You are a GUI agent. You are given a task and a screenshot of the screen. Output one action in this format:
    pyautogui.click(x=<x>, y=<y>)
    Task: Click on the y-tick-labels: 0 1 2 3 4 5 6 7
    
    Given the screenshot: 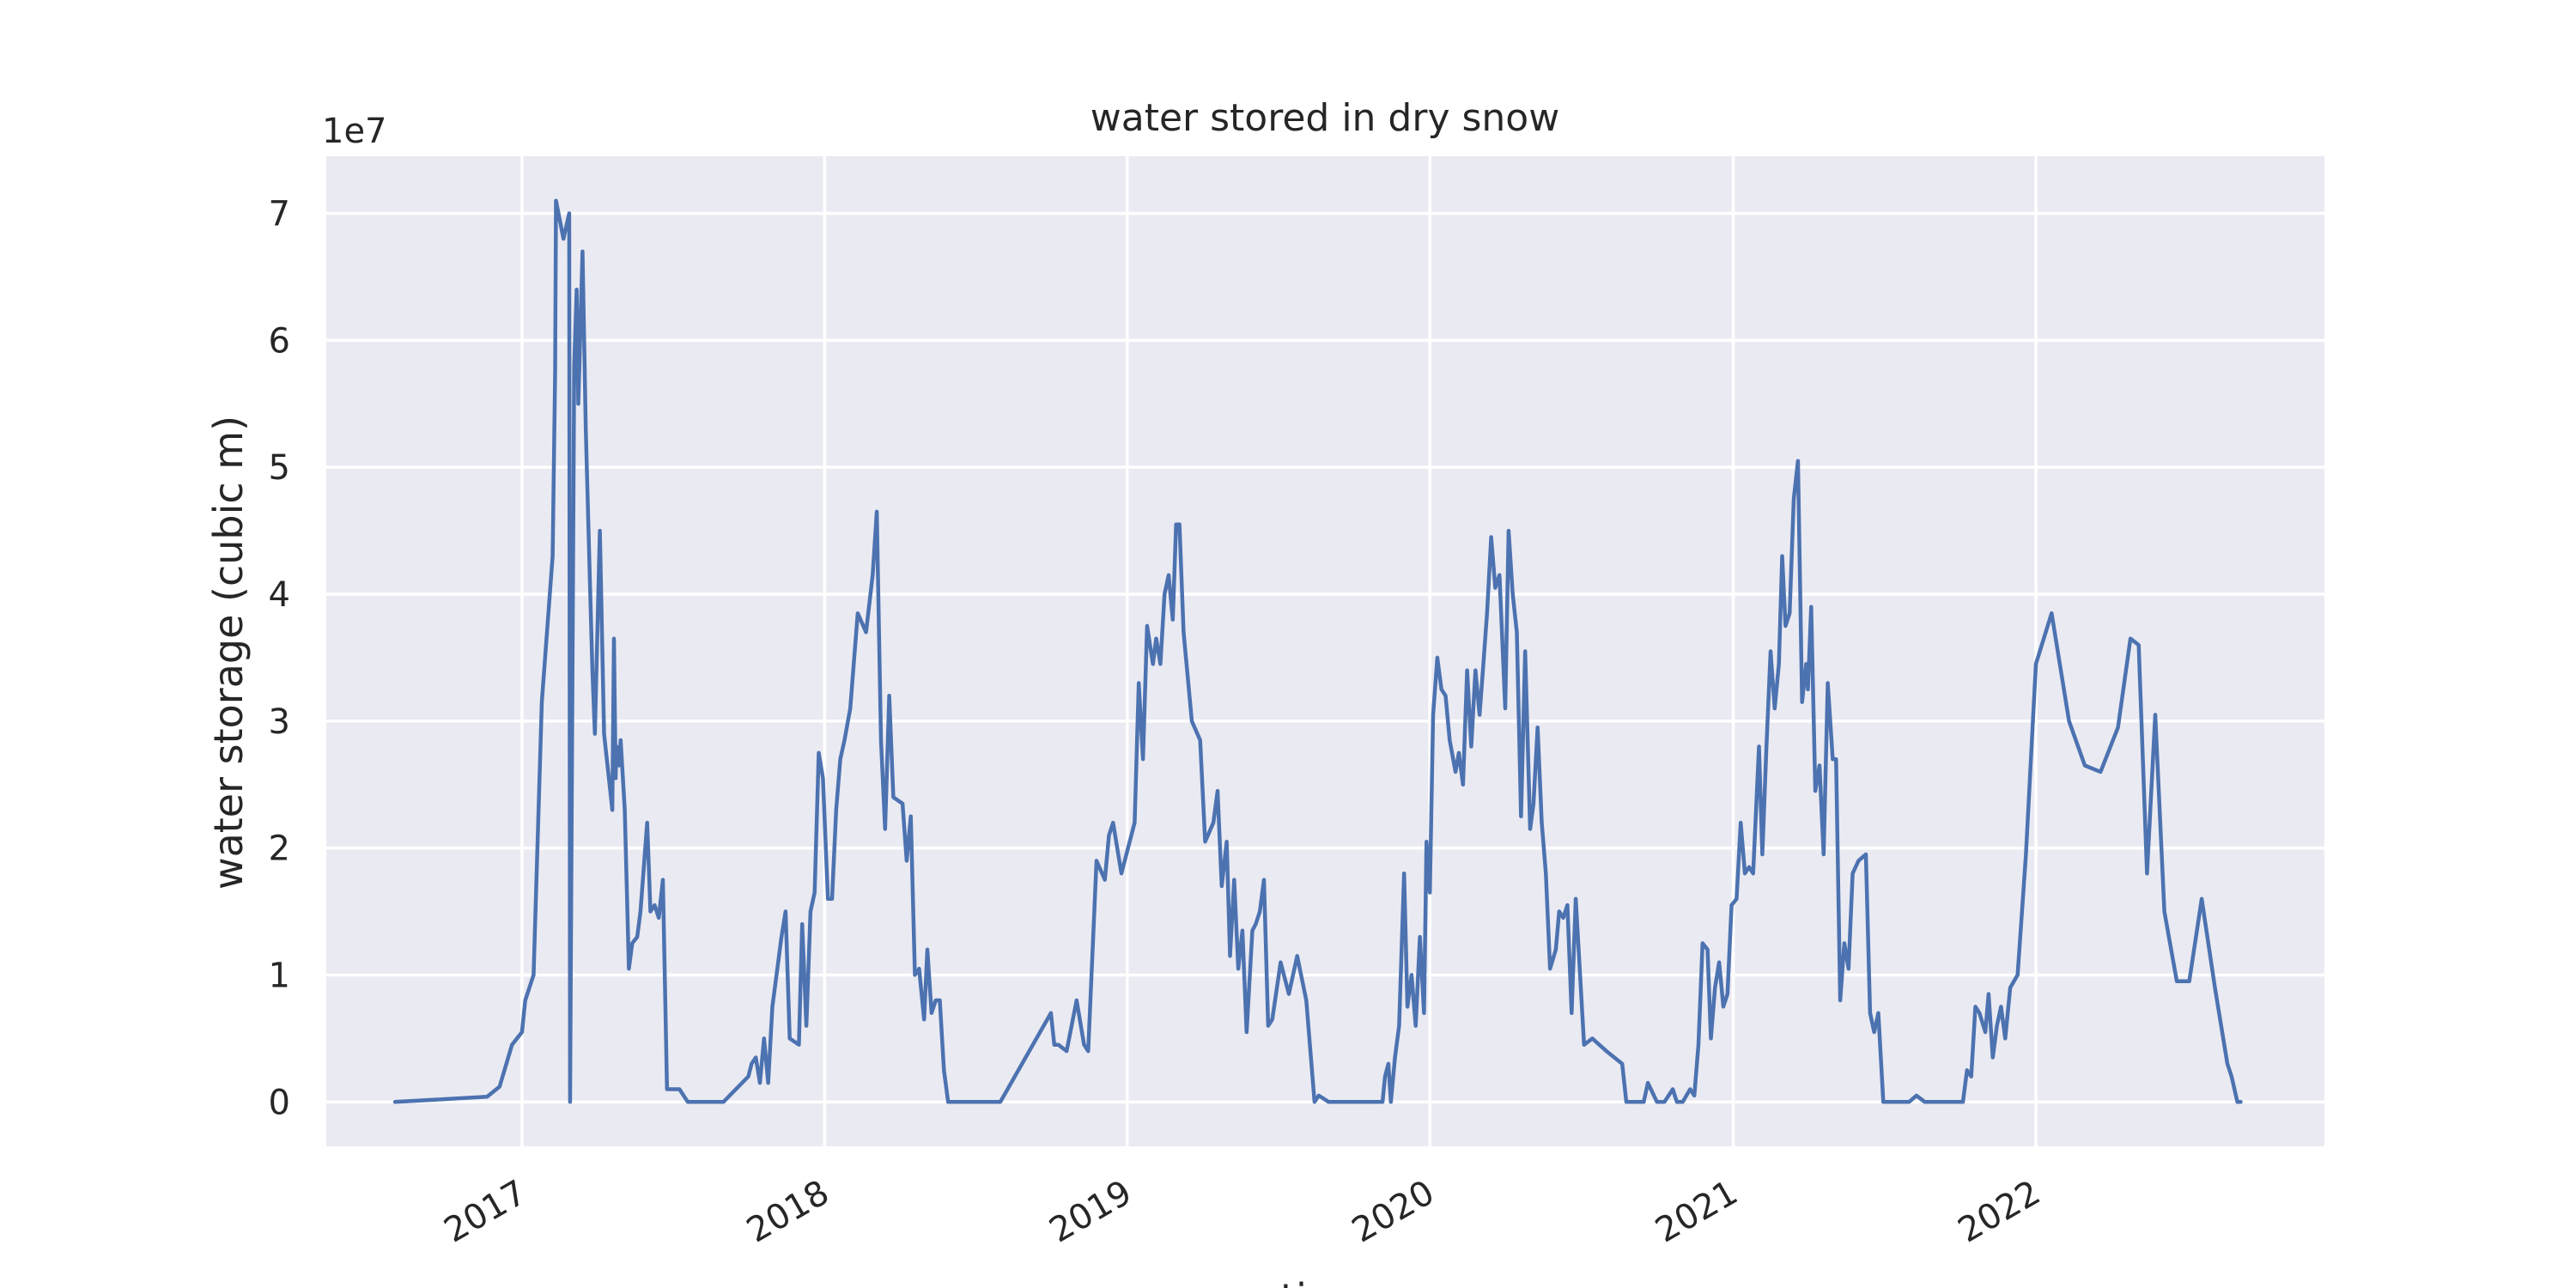 What is the action you would take?
    pyautogui.click(x=280, y=659)
    